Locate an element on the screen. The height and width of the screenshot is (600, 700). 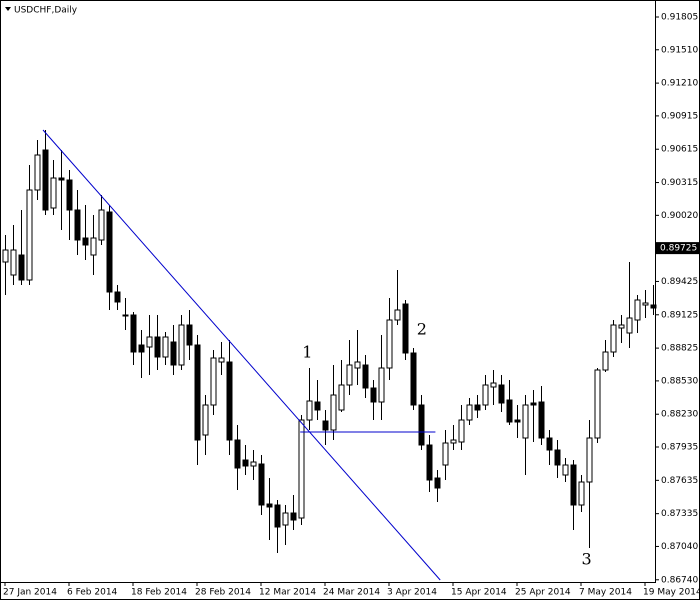
y-tick-label: 0.89125 is located at coordinates (679, 315).